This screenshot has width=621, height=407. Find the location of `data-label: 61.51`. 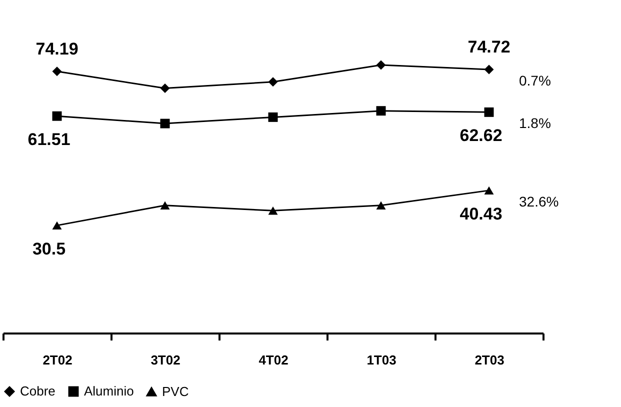

data-label: 61.51 is located at coordinates (49, 140).